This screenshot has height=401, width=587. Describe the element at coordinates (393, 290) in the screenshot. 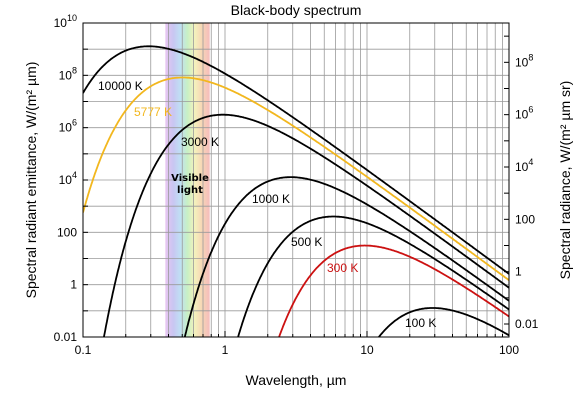

I see `curve-300k` at that location.